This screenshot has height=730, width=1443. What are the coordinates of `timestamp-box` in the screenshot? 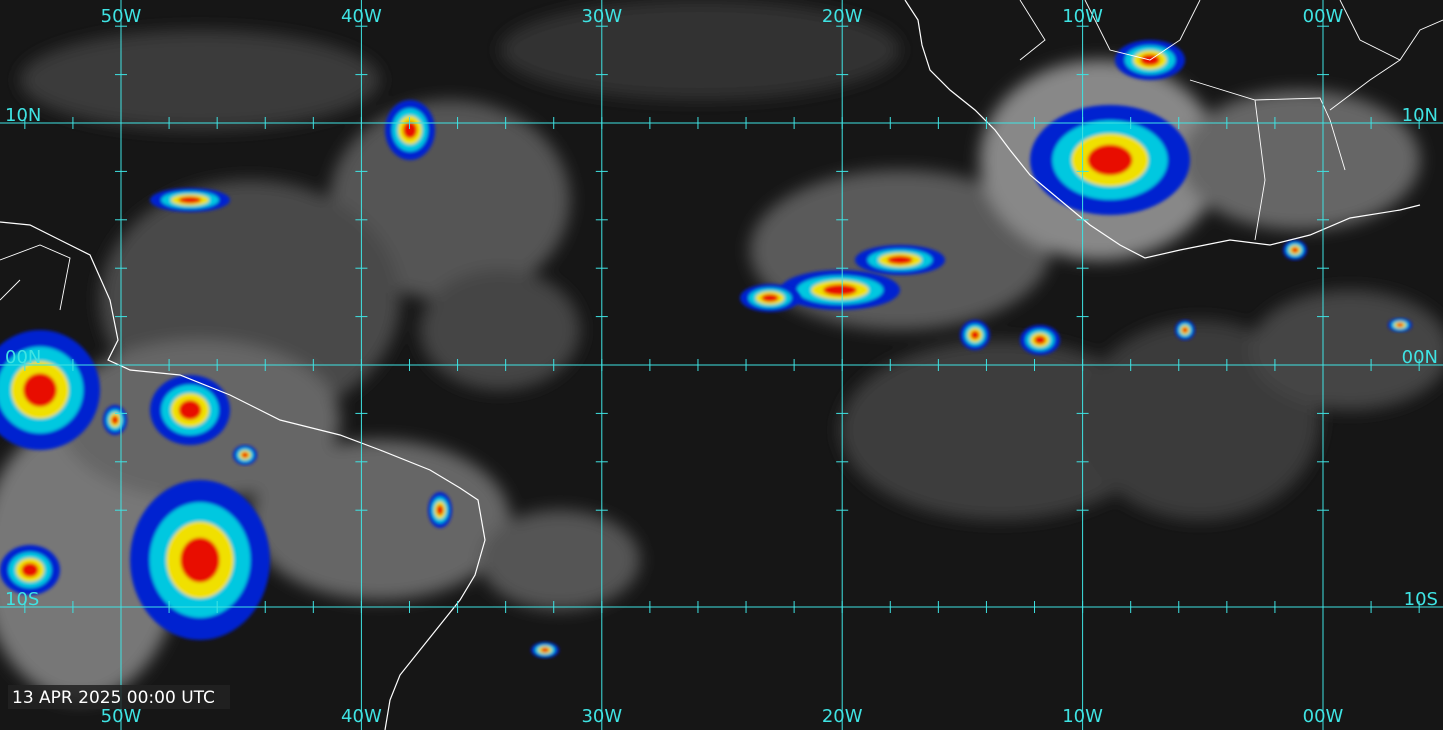 It's located at (119, 697).